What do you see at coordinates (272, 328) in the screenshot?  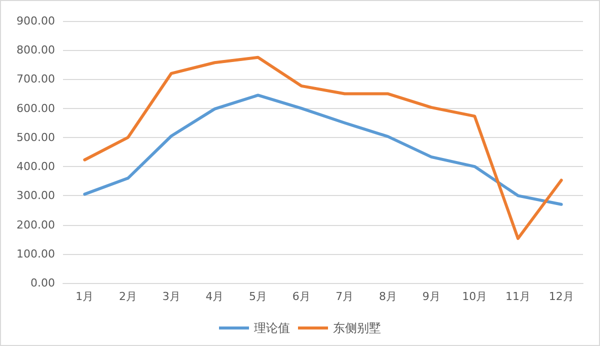 I see `legend-label: 理论值` at bounding box center [272, 328].